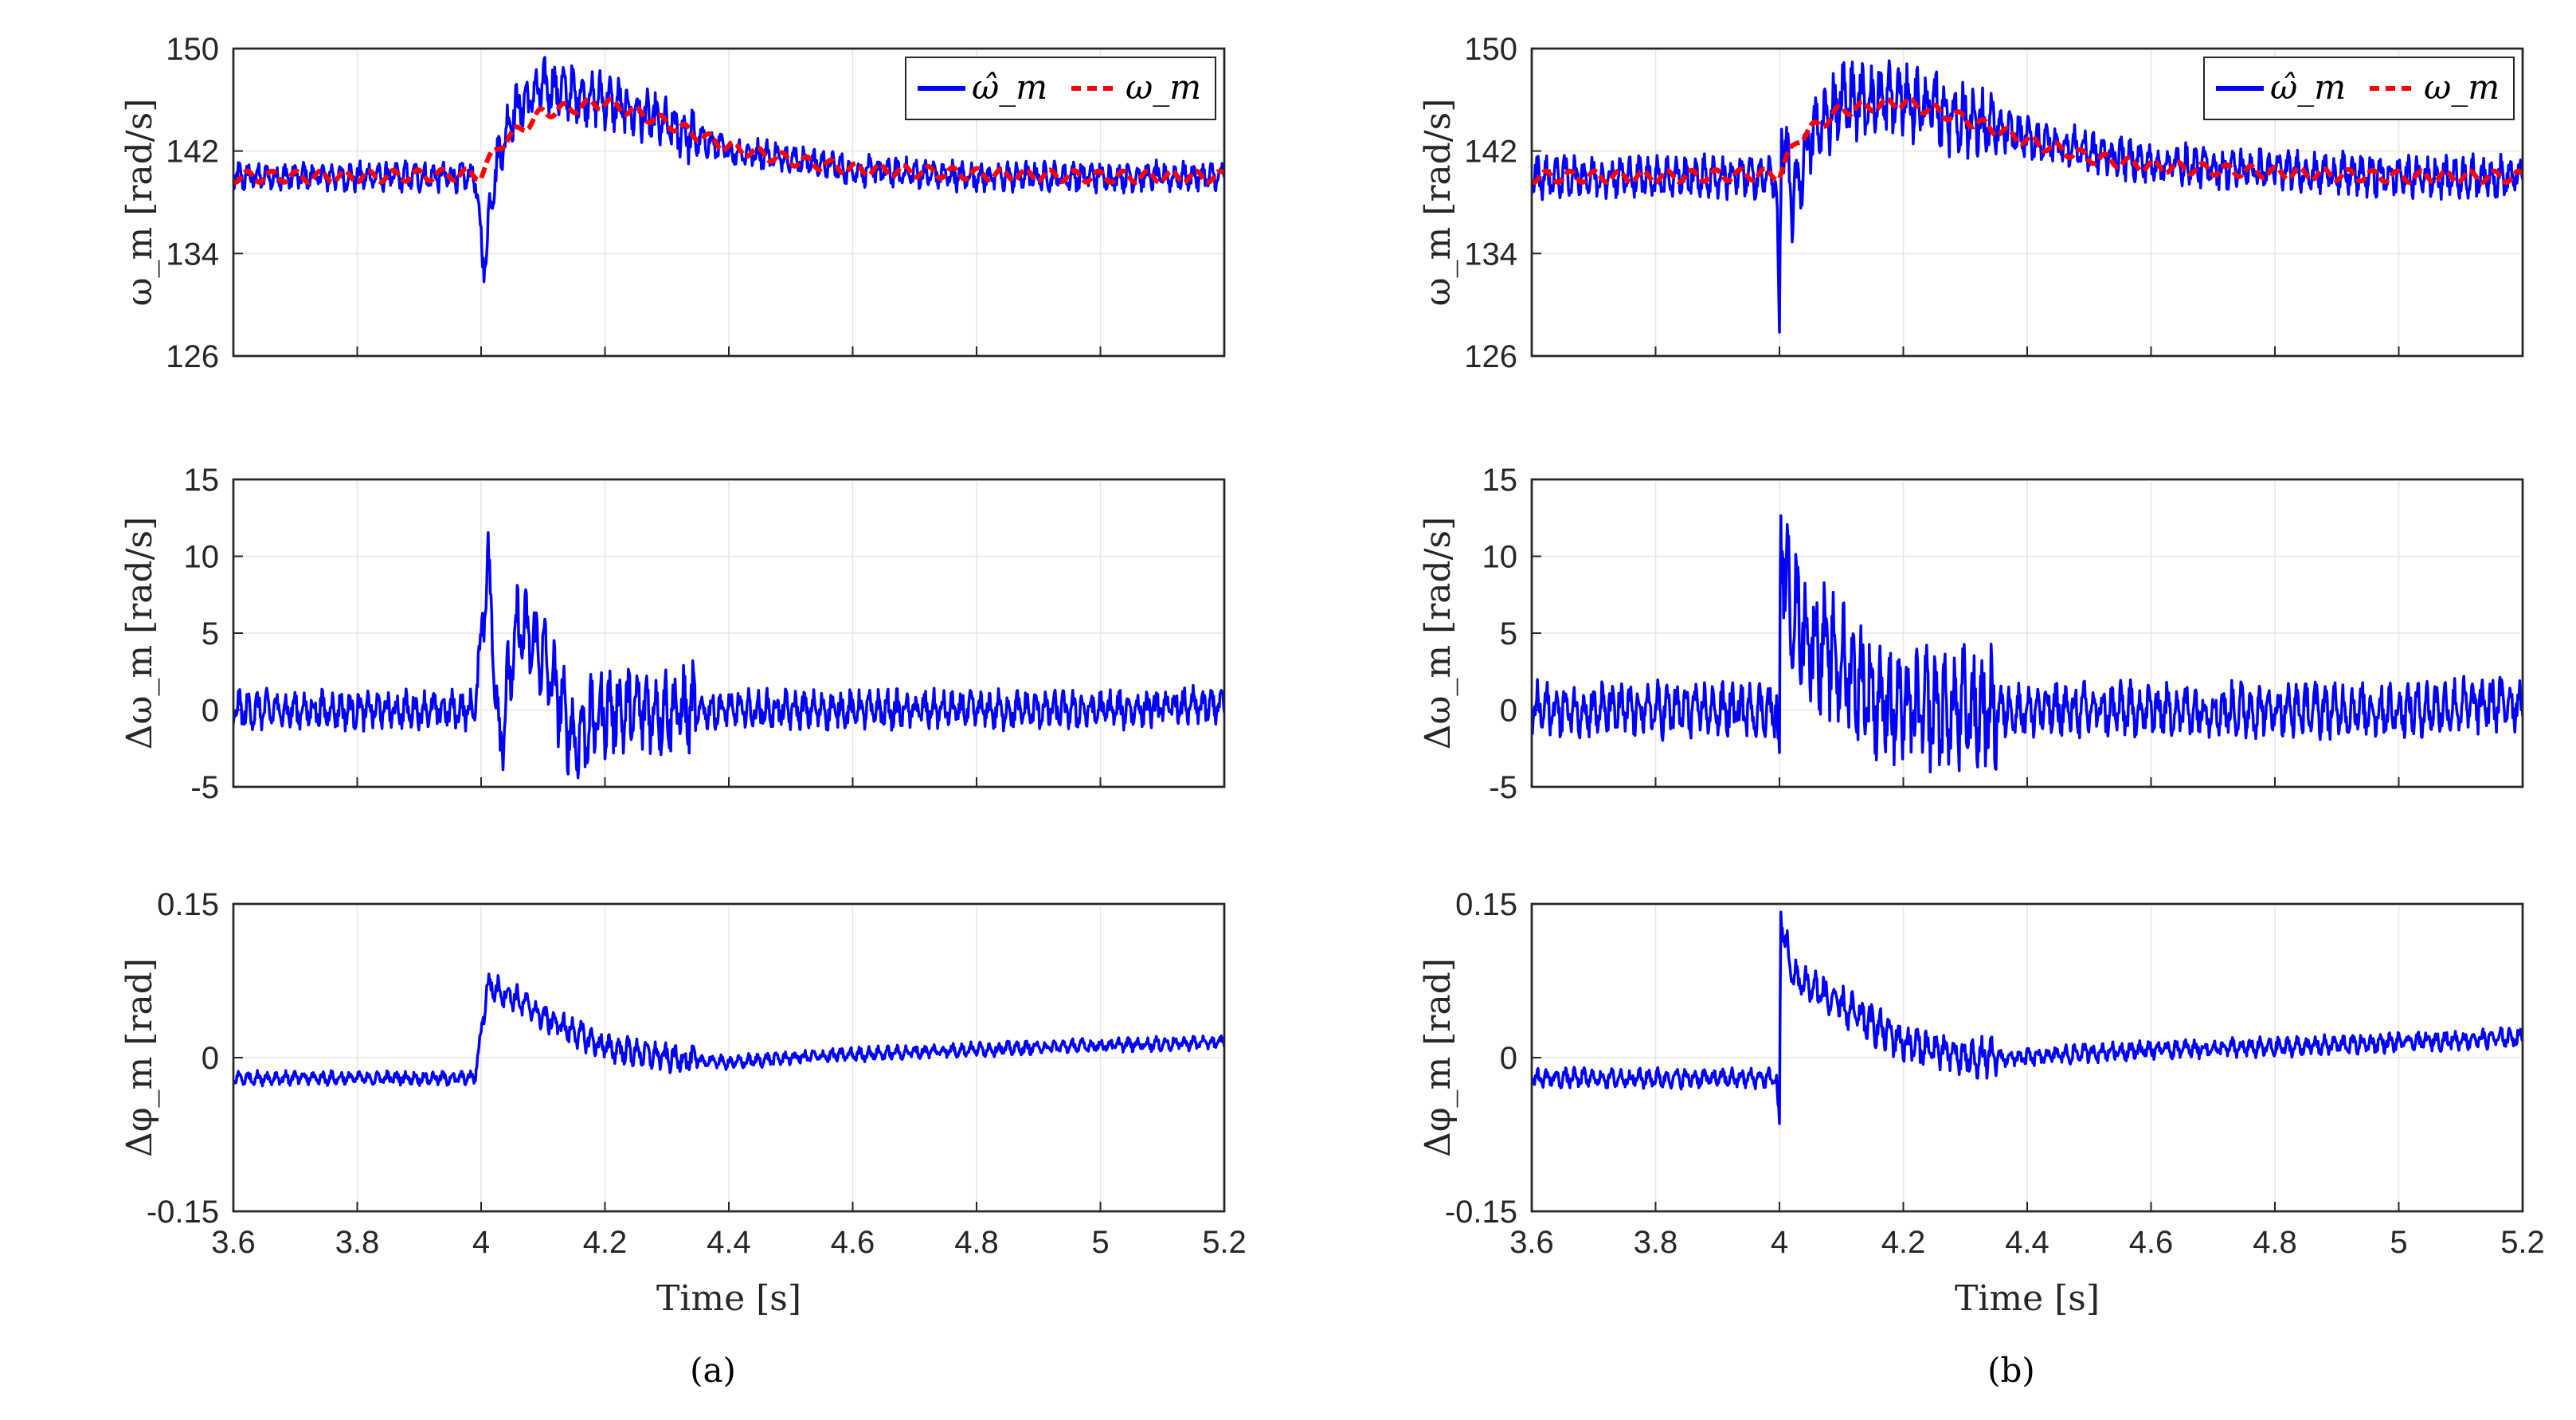 The image size is (2576, 1420). What do you see at coordinates (2359, 88) in the screenshot?
I see `legend-b: ω̂_m ω_m` at bounding box center [2359, 88].